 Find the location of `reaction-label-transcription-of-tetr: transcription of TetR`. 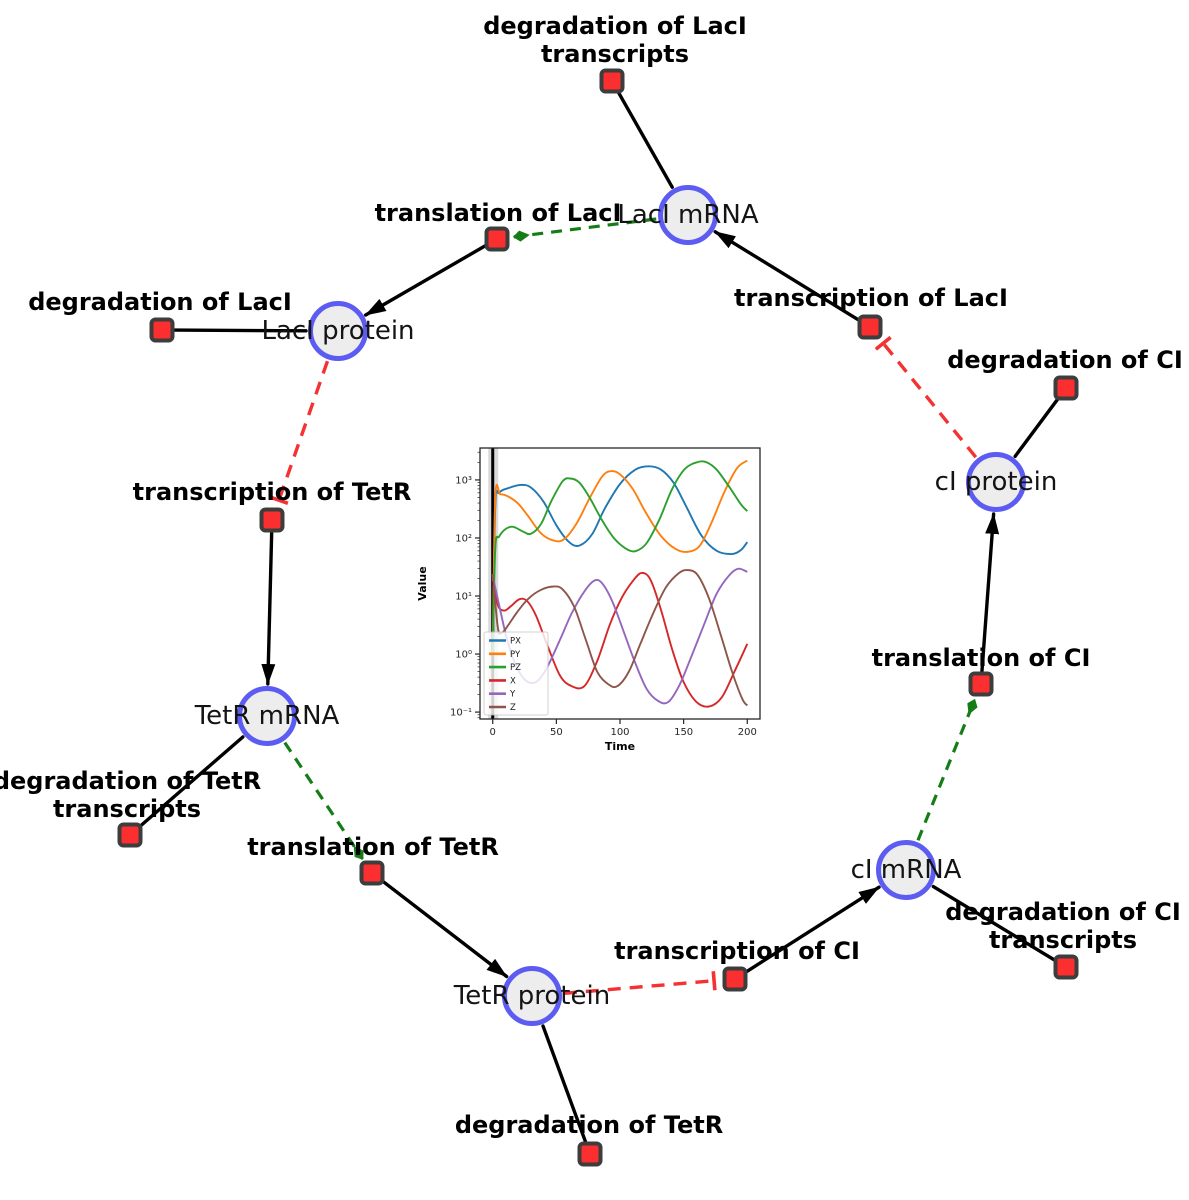

reaction-label-transcription-of-tetr: transcription of TetR is located at coordinates (272, 492).